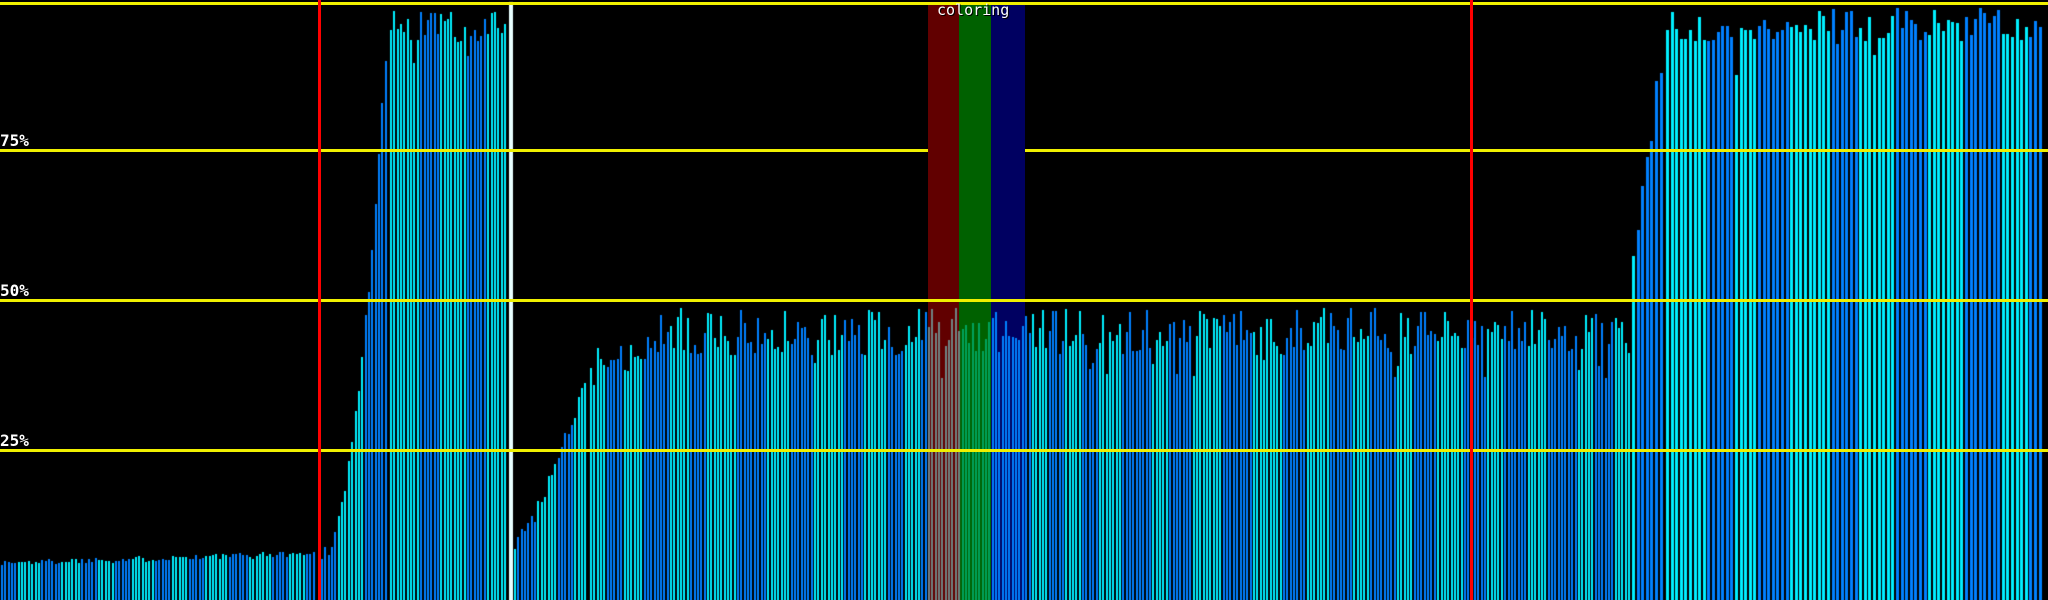 The image size is (2048, 600). Describe the element at coordinates (14, 140) in the screenshot. I see `y-tick-75: 75%` at that location.